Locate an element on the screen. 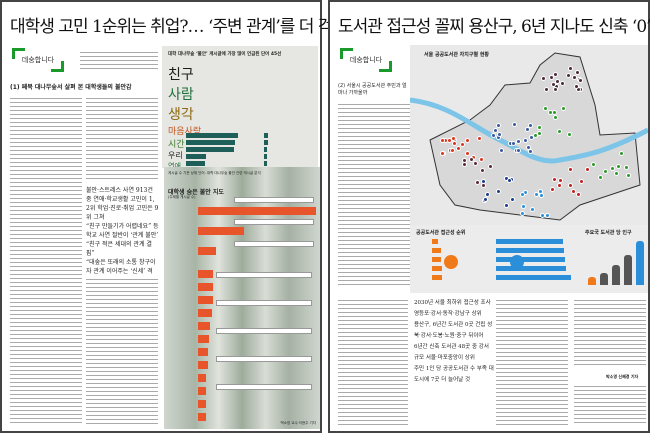 This screenshot has height=433, width=650. series-tag: 데숭합니다 is located at coordinates (366, 60).